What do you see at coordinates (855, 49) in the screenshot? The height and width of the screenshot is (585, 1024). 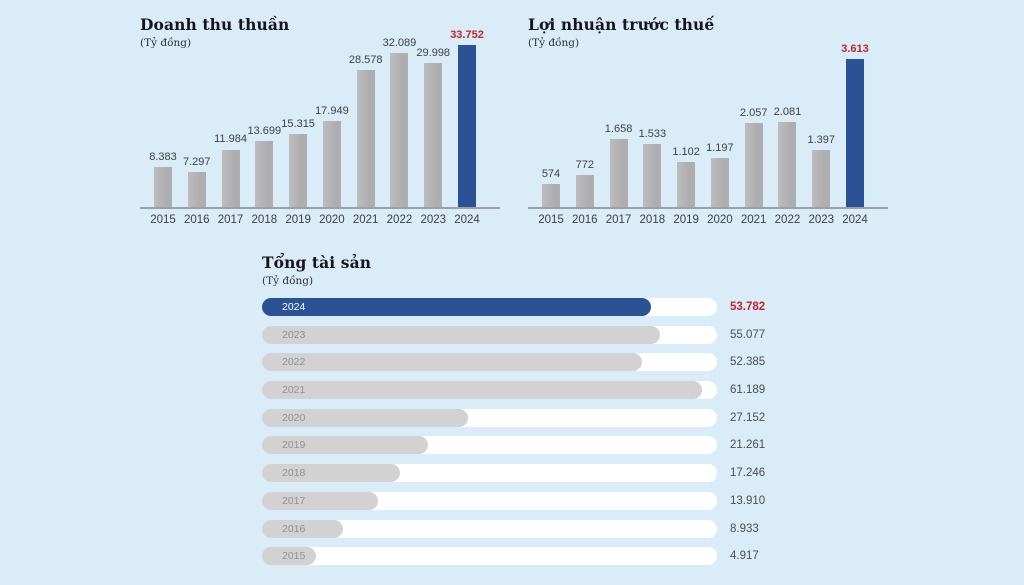 I see `bar-value-label: 3.613` at bounding box center [855, 49].